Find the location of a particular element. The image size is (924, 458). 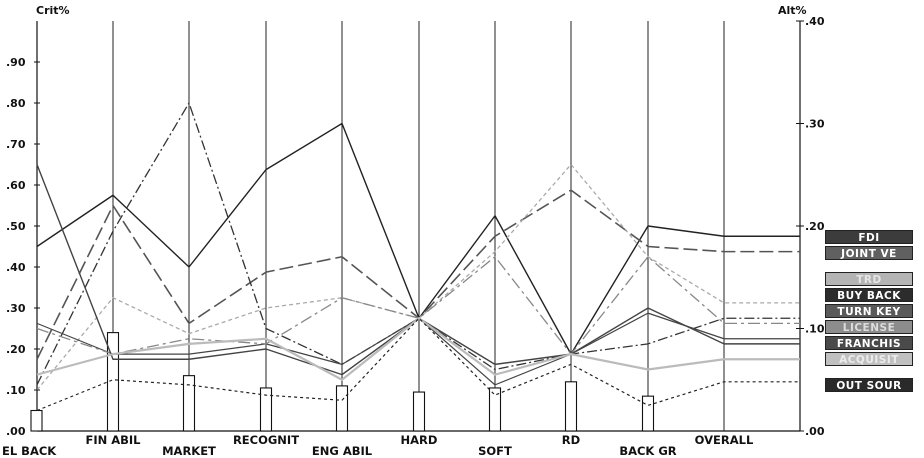

right-tick-label: .30 is located at coordinates (815, 124).